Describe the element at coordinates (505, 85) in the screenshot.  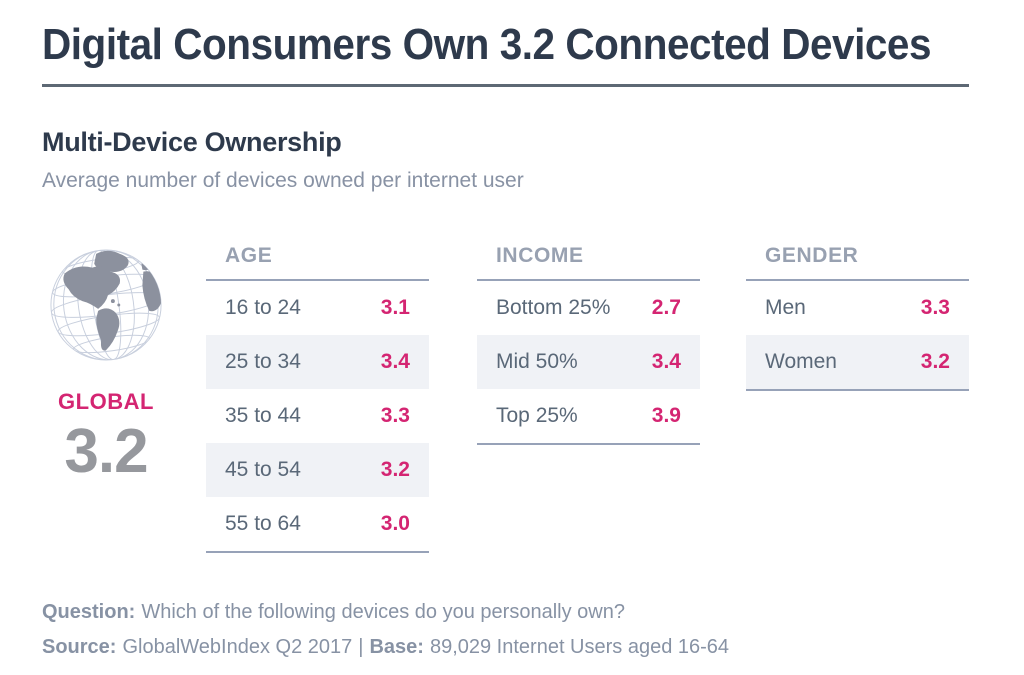
I see `title-underline` at that location.